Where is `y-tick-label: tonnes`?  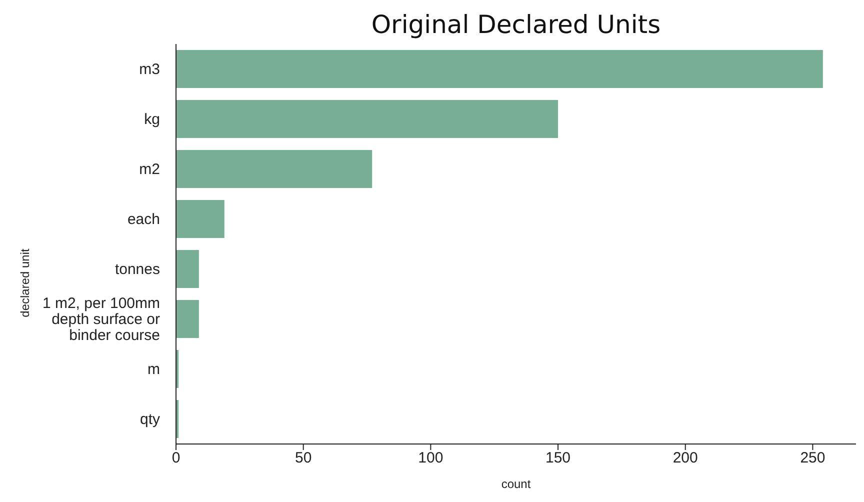 y-tick-label: tonnes is located at coordinates (137, 269).